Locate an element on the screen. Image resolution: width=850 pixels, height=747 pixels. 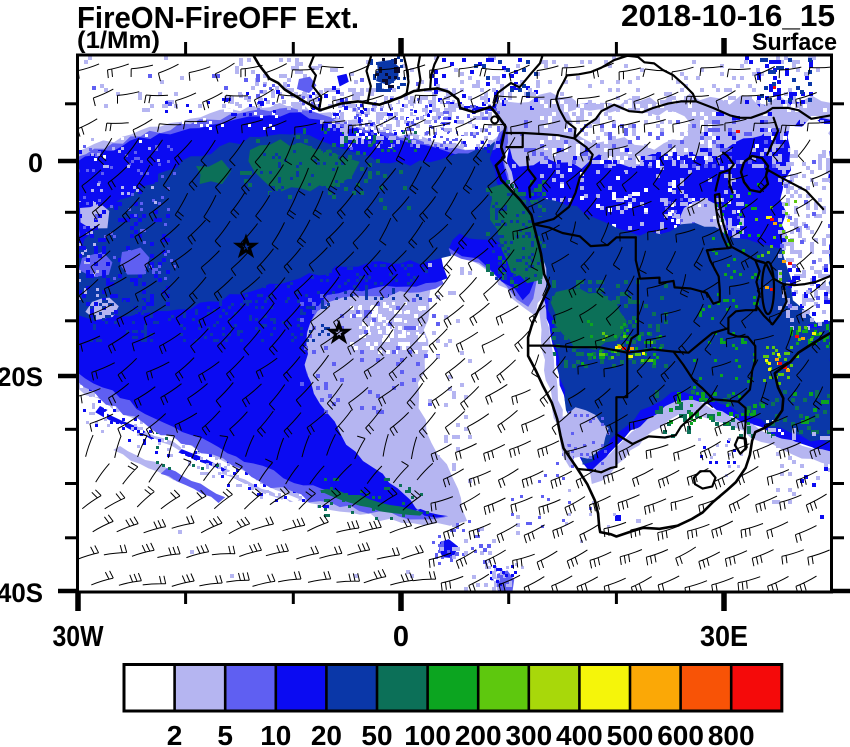
svg-text: 40S is located at coordinates (21, 593).